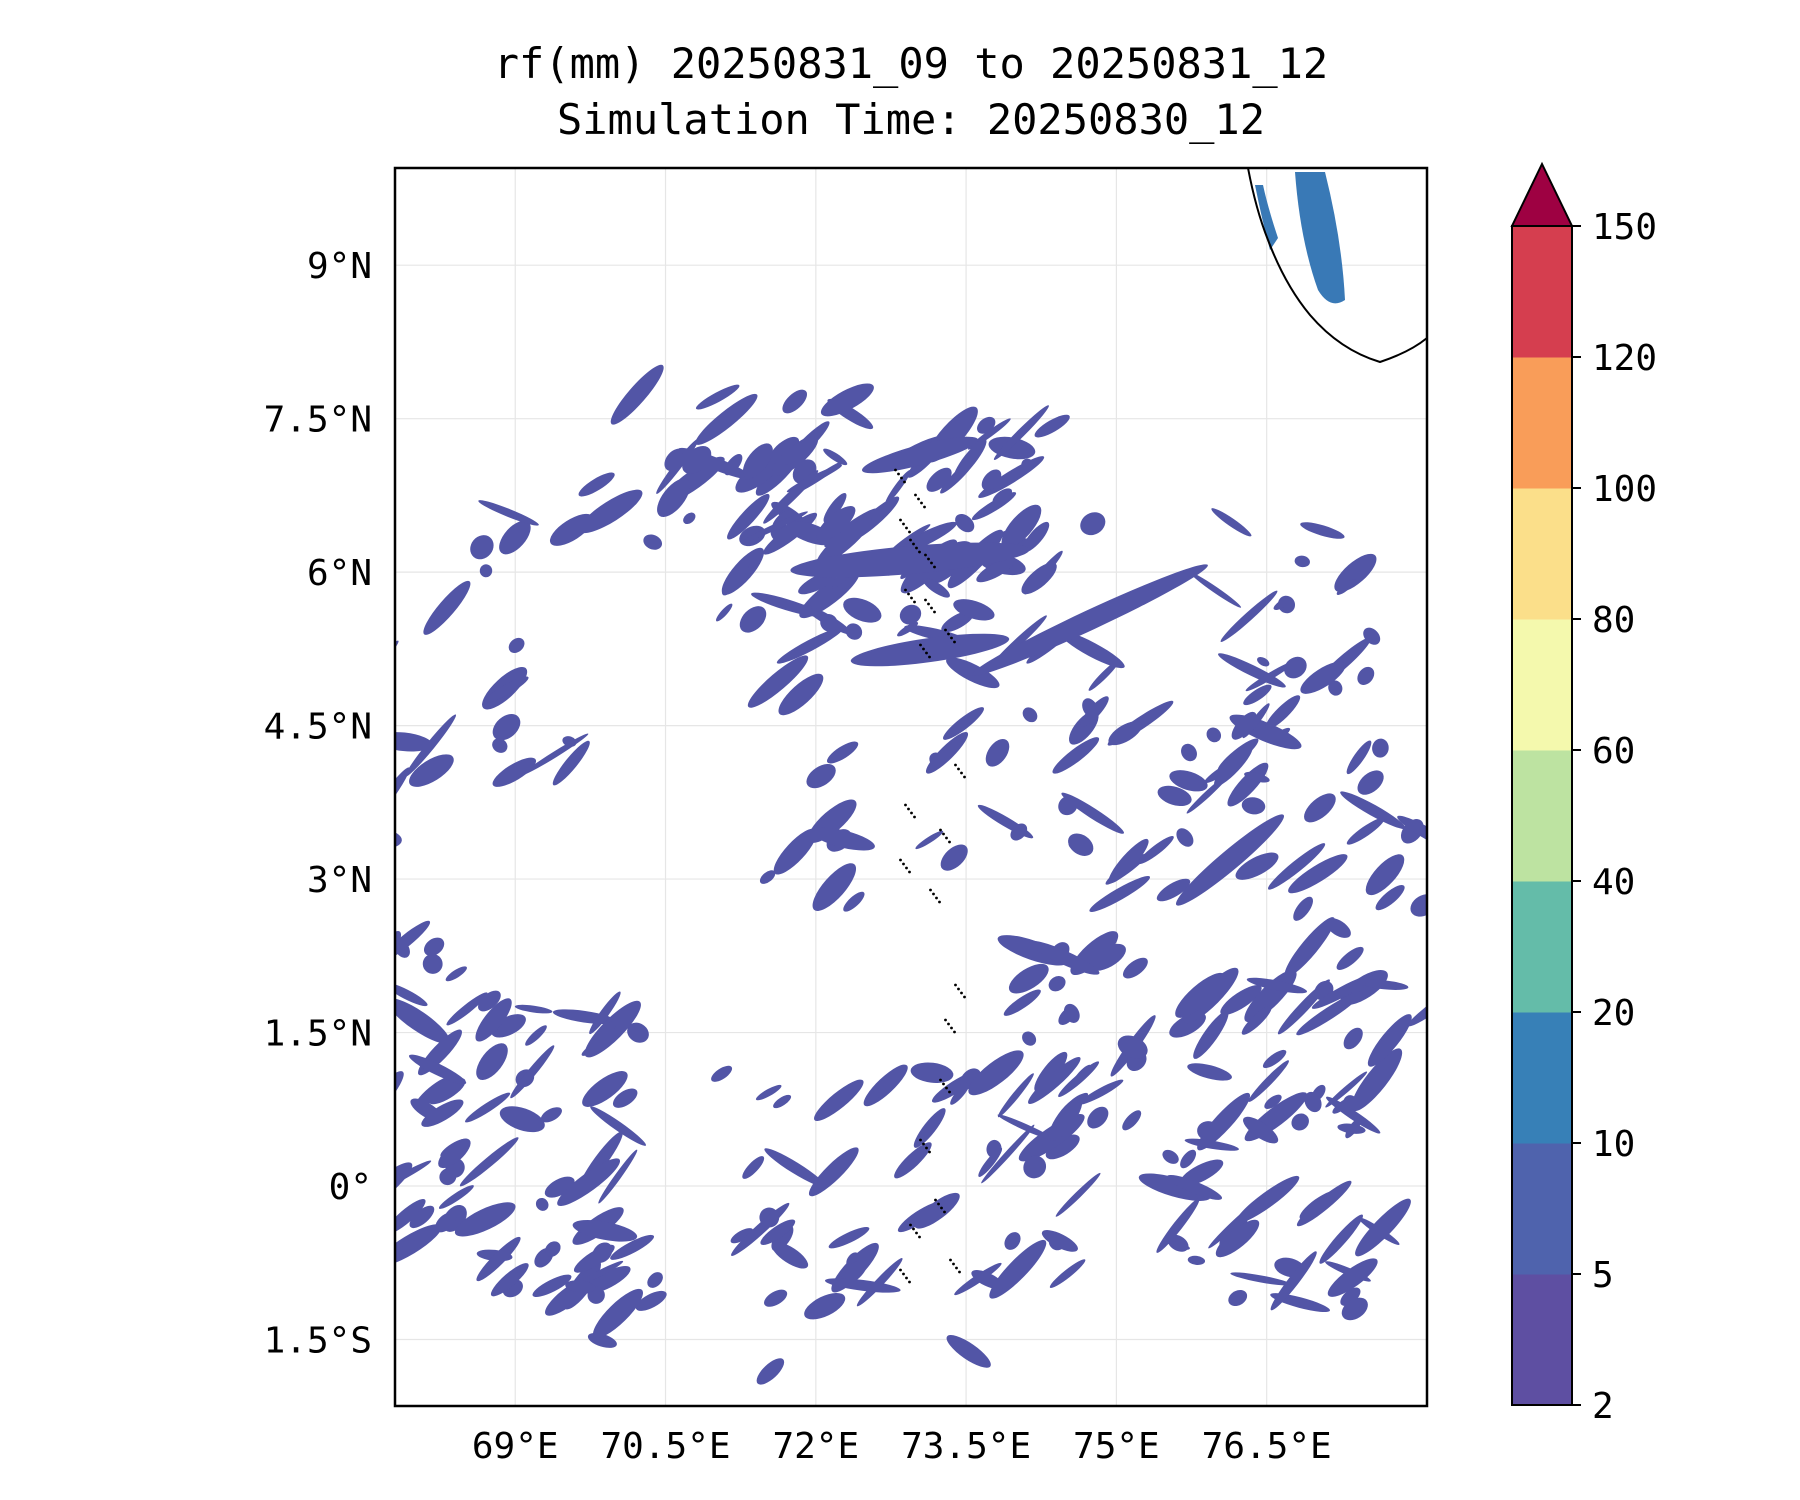 Image resolution: width=1800 pixels, height=1500 pixels. I want to click on lon-tick-label: 69°E, so click(515, 1446).